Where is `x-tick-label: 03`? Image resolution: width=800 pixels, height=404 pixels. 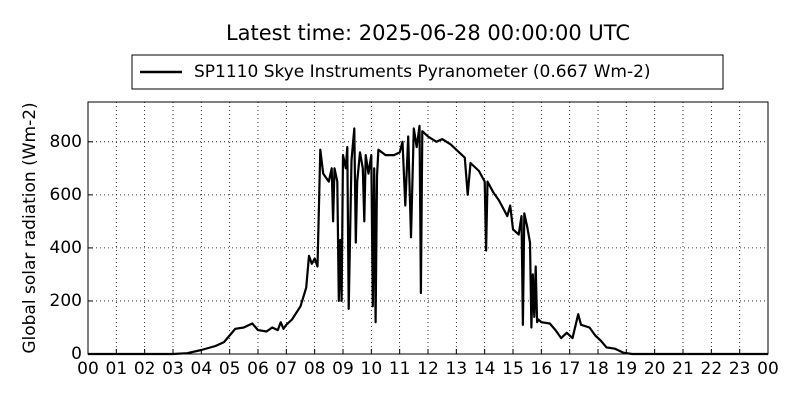
x-tick-label: 03 is located at coordinates (173, 369).